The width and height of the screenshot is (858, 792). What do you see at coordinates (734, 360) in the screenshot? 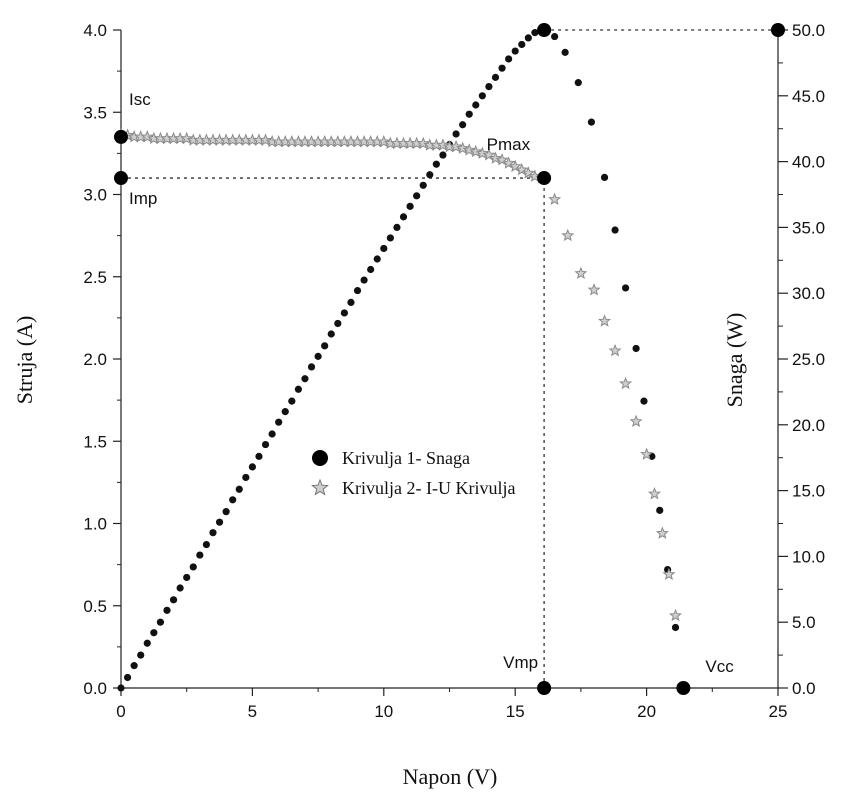
I see `y2-axis-title: Snaga (W)` at bounding box center [734, 360].